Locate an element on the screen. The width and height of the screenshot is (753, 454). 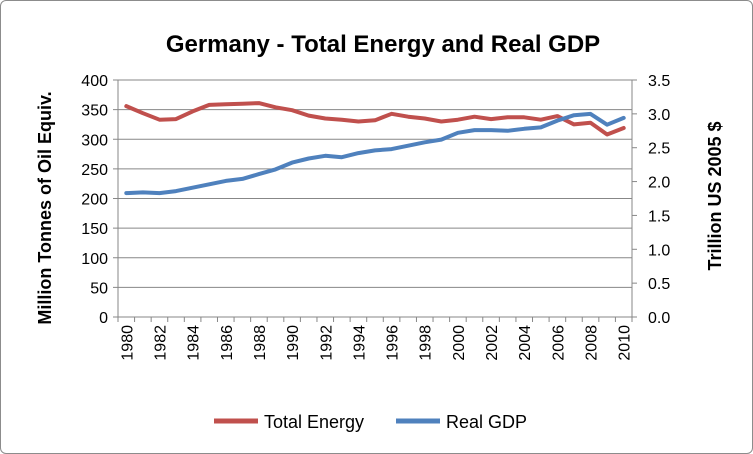
series-line-real-gdp is located at coordinates (375, 153).